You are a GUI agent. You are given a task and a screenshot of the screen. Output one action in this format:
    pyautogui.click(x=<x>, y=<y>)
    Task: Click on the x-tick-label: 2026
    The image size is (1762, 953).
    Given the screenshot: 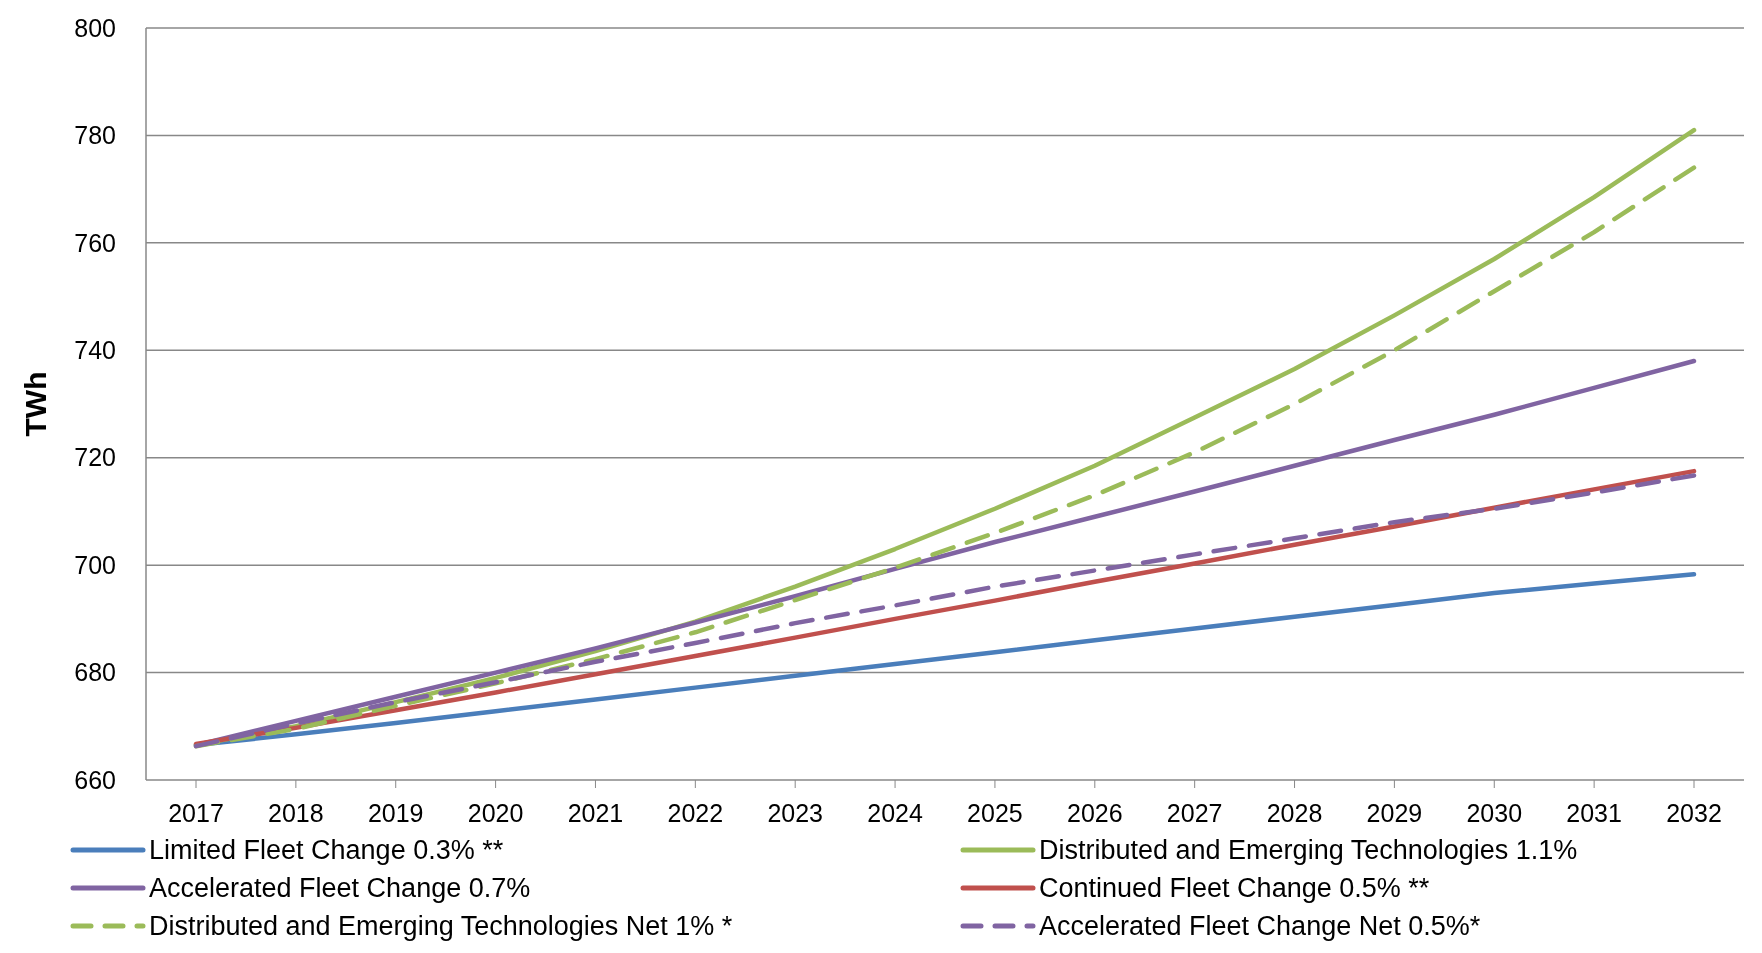 What is the action you would take?
    pyautogui.click(x=1094, y=813)
    